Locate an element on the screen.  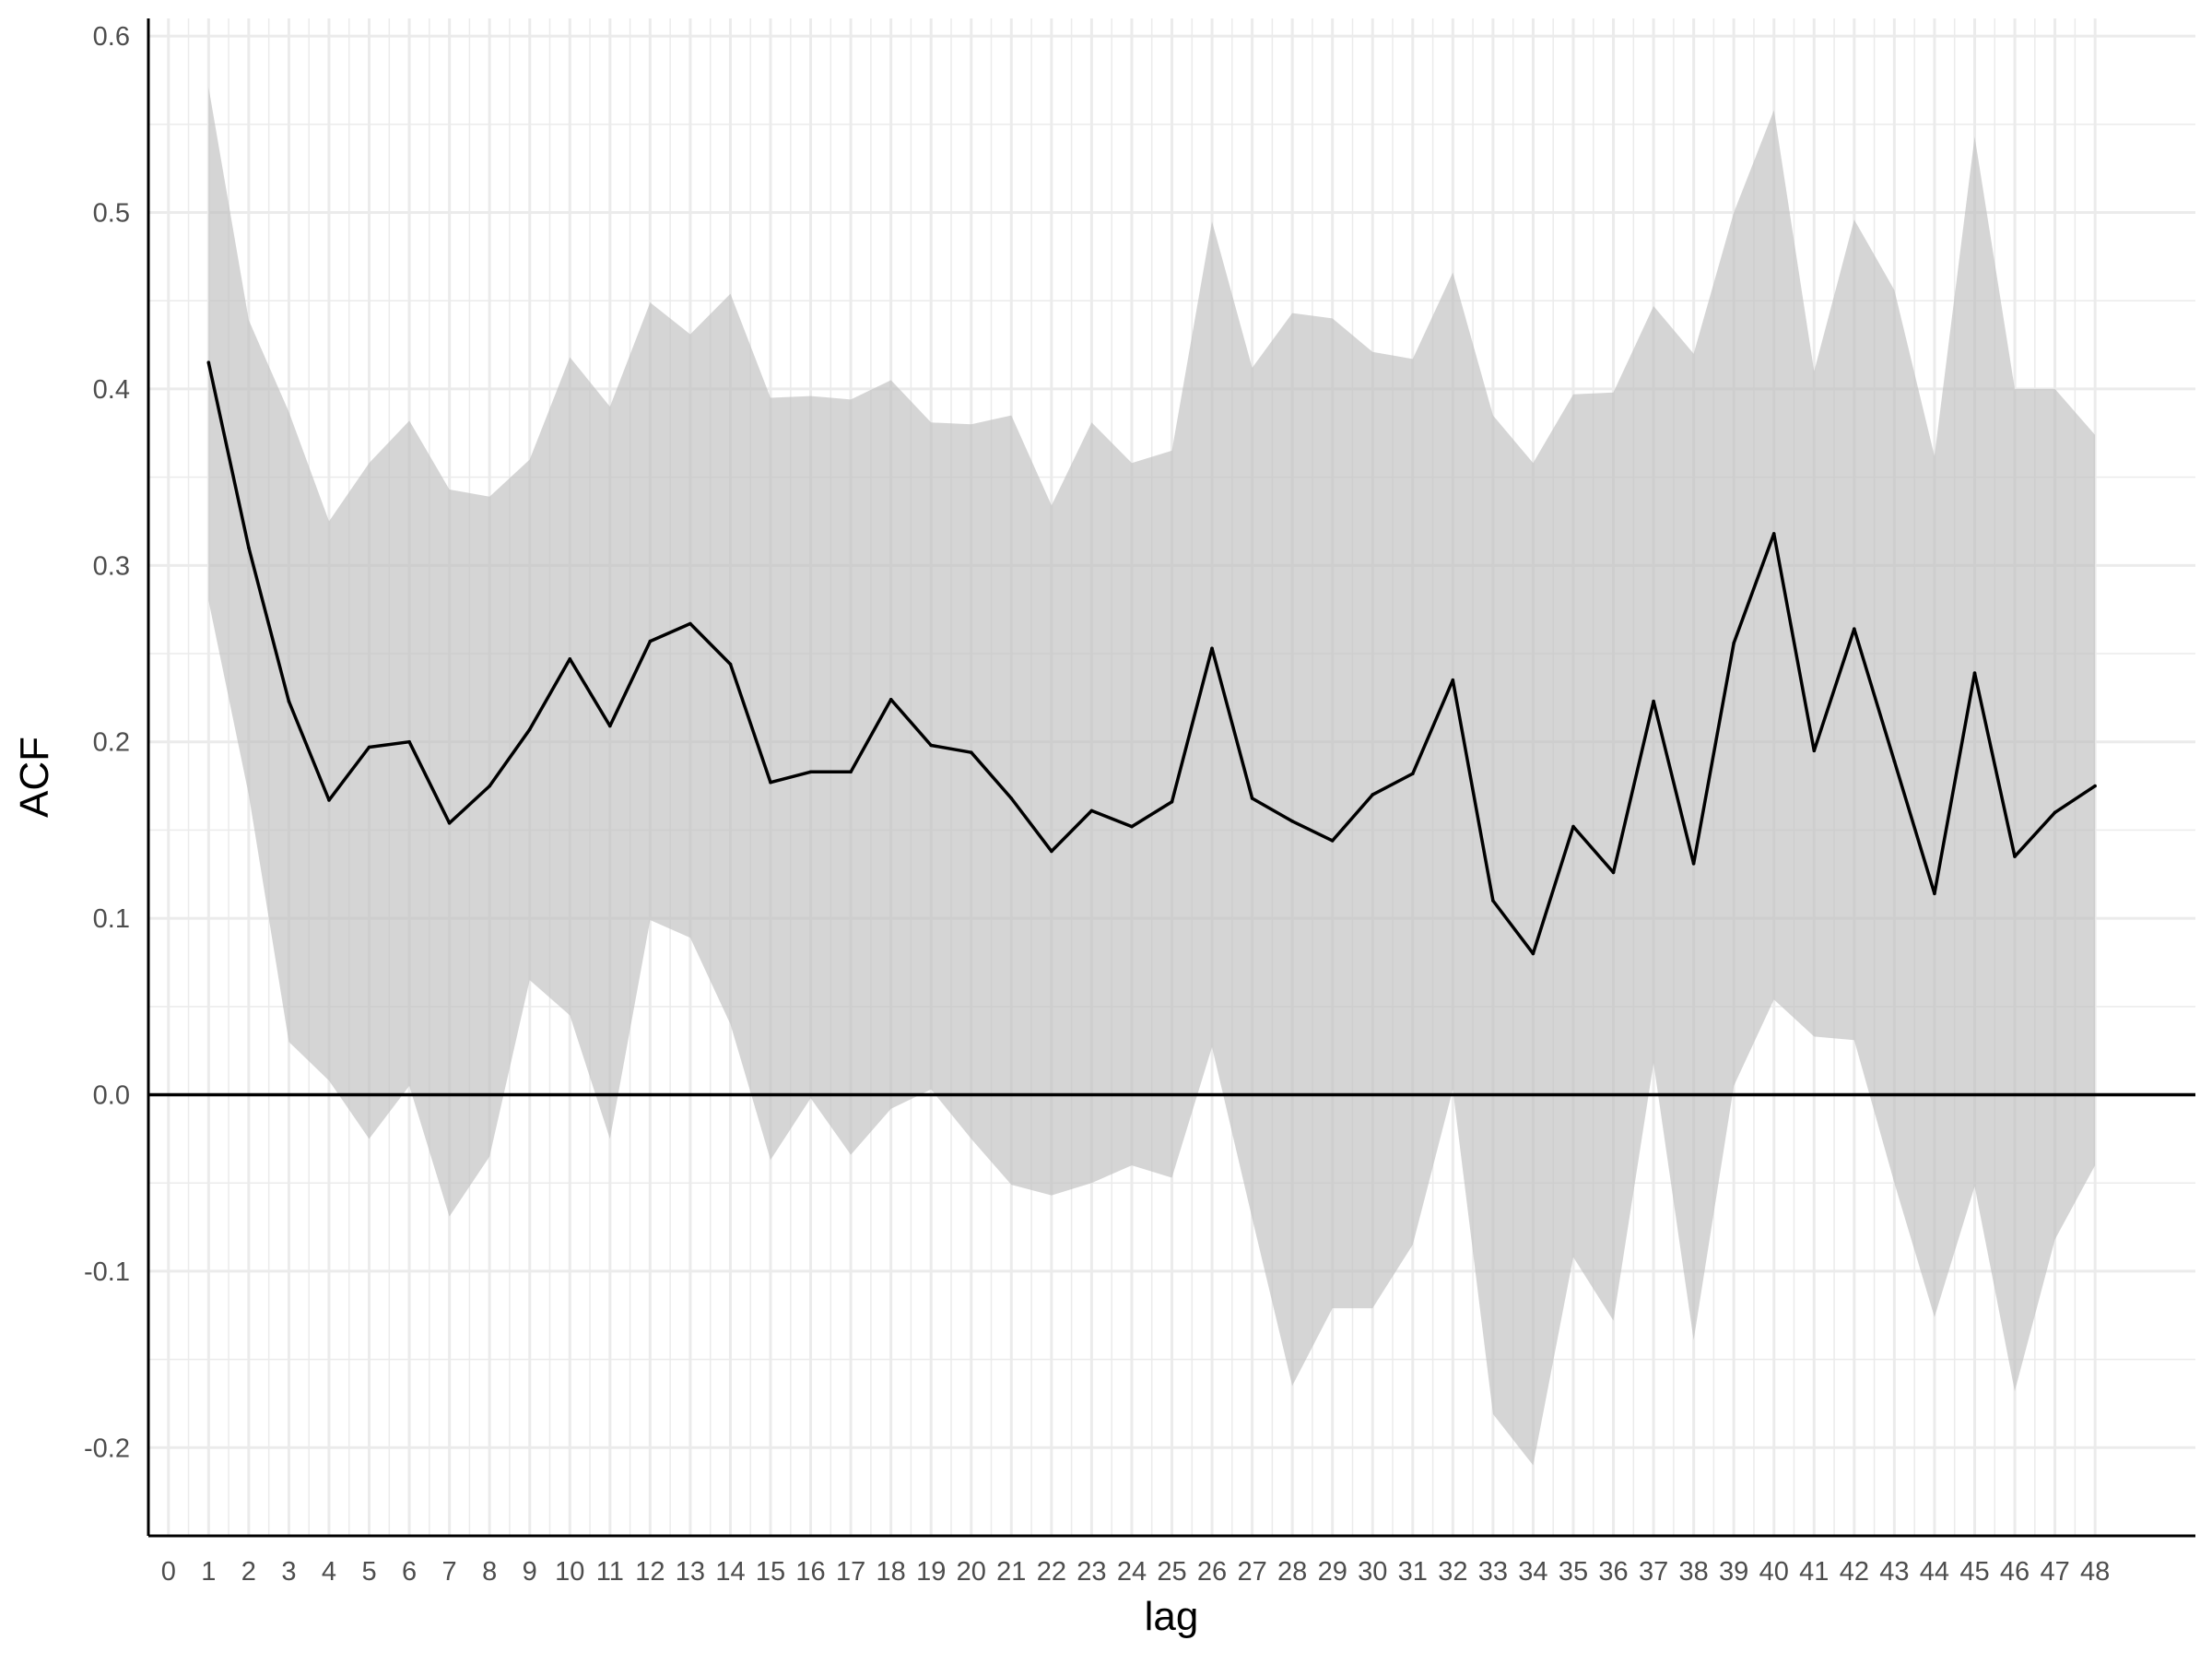
y-tick-label: 0.5 is located at coordinates (111, 214).